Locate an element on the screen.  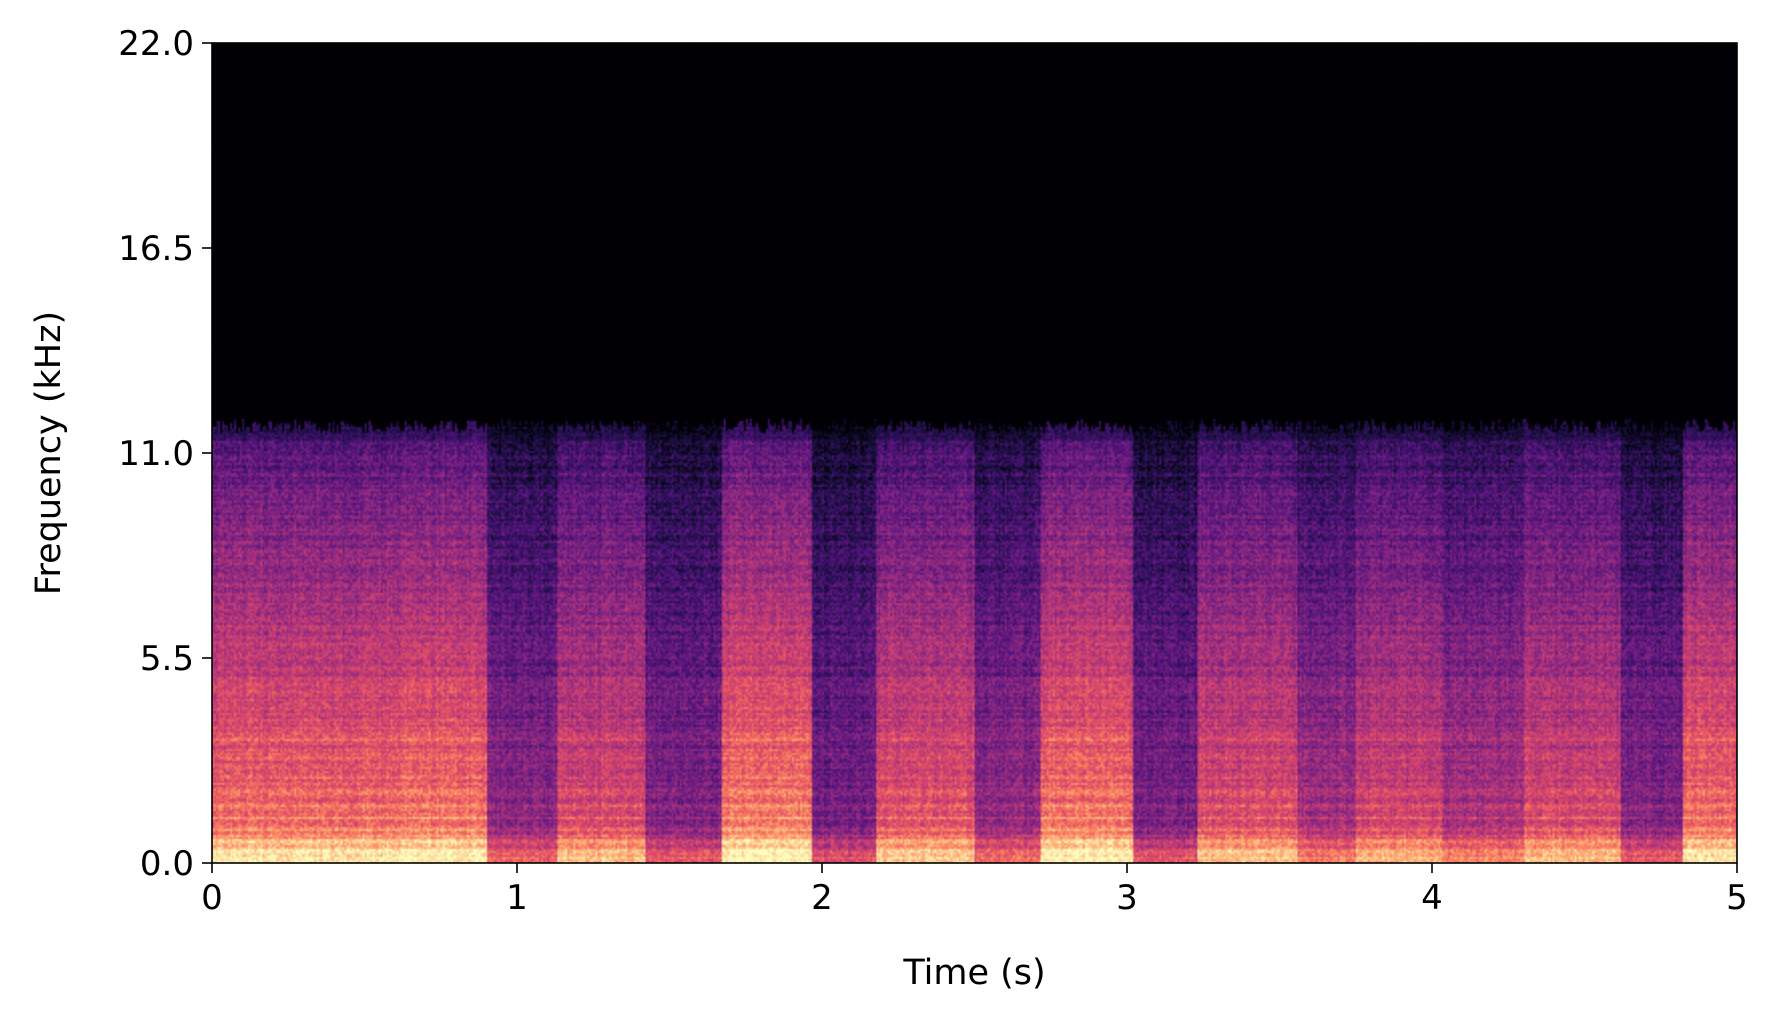
y-tick-label: 16.5 is located at coordinates (156, 249).